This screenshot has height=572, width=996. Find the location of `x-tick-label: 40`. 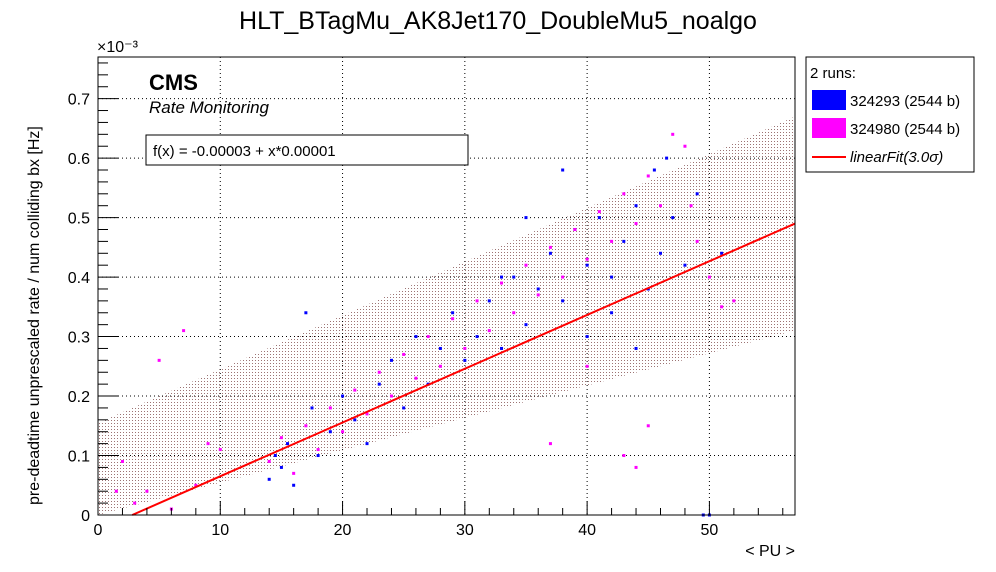

x-tick-label: 40 is located at coordinates (587, 530).